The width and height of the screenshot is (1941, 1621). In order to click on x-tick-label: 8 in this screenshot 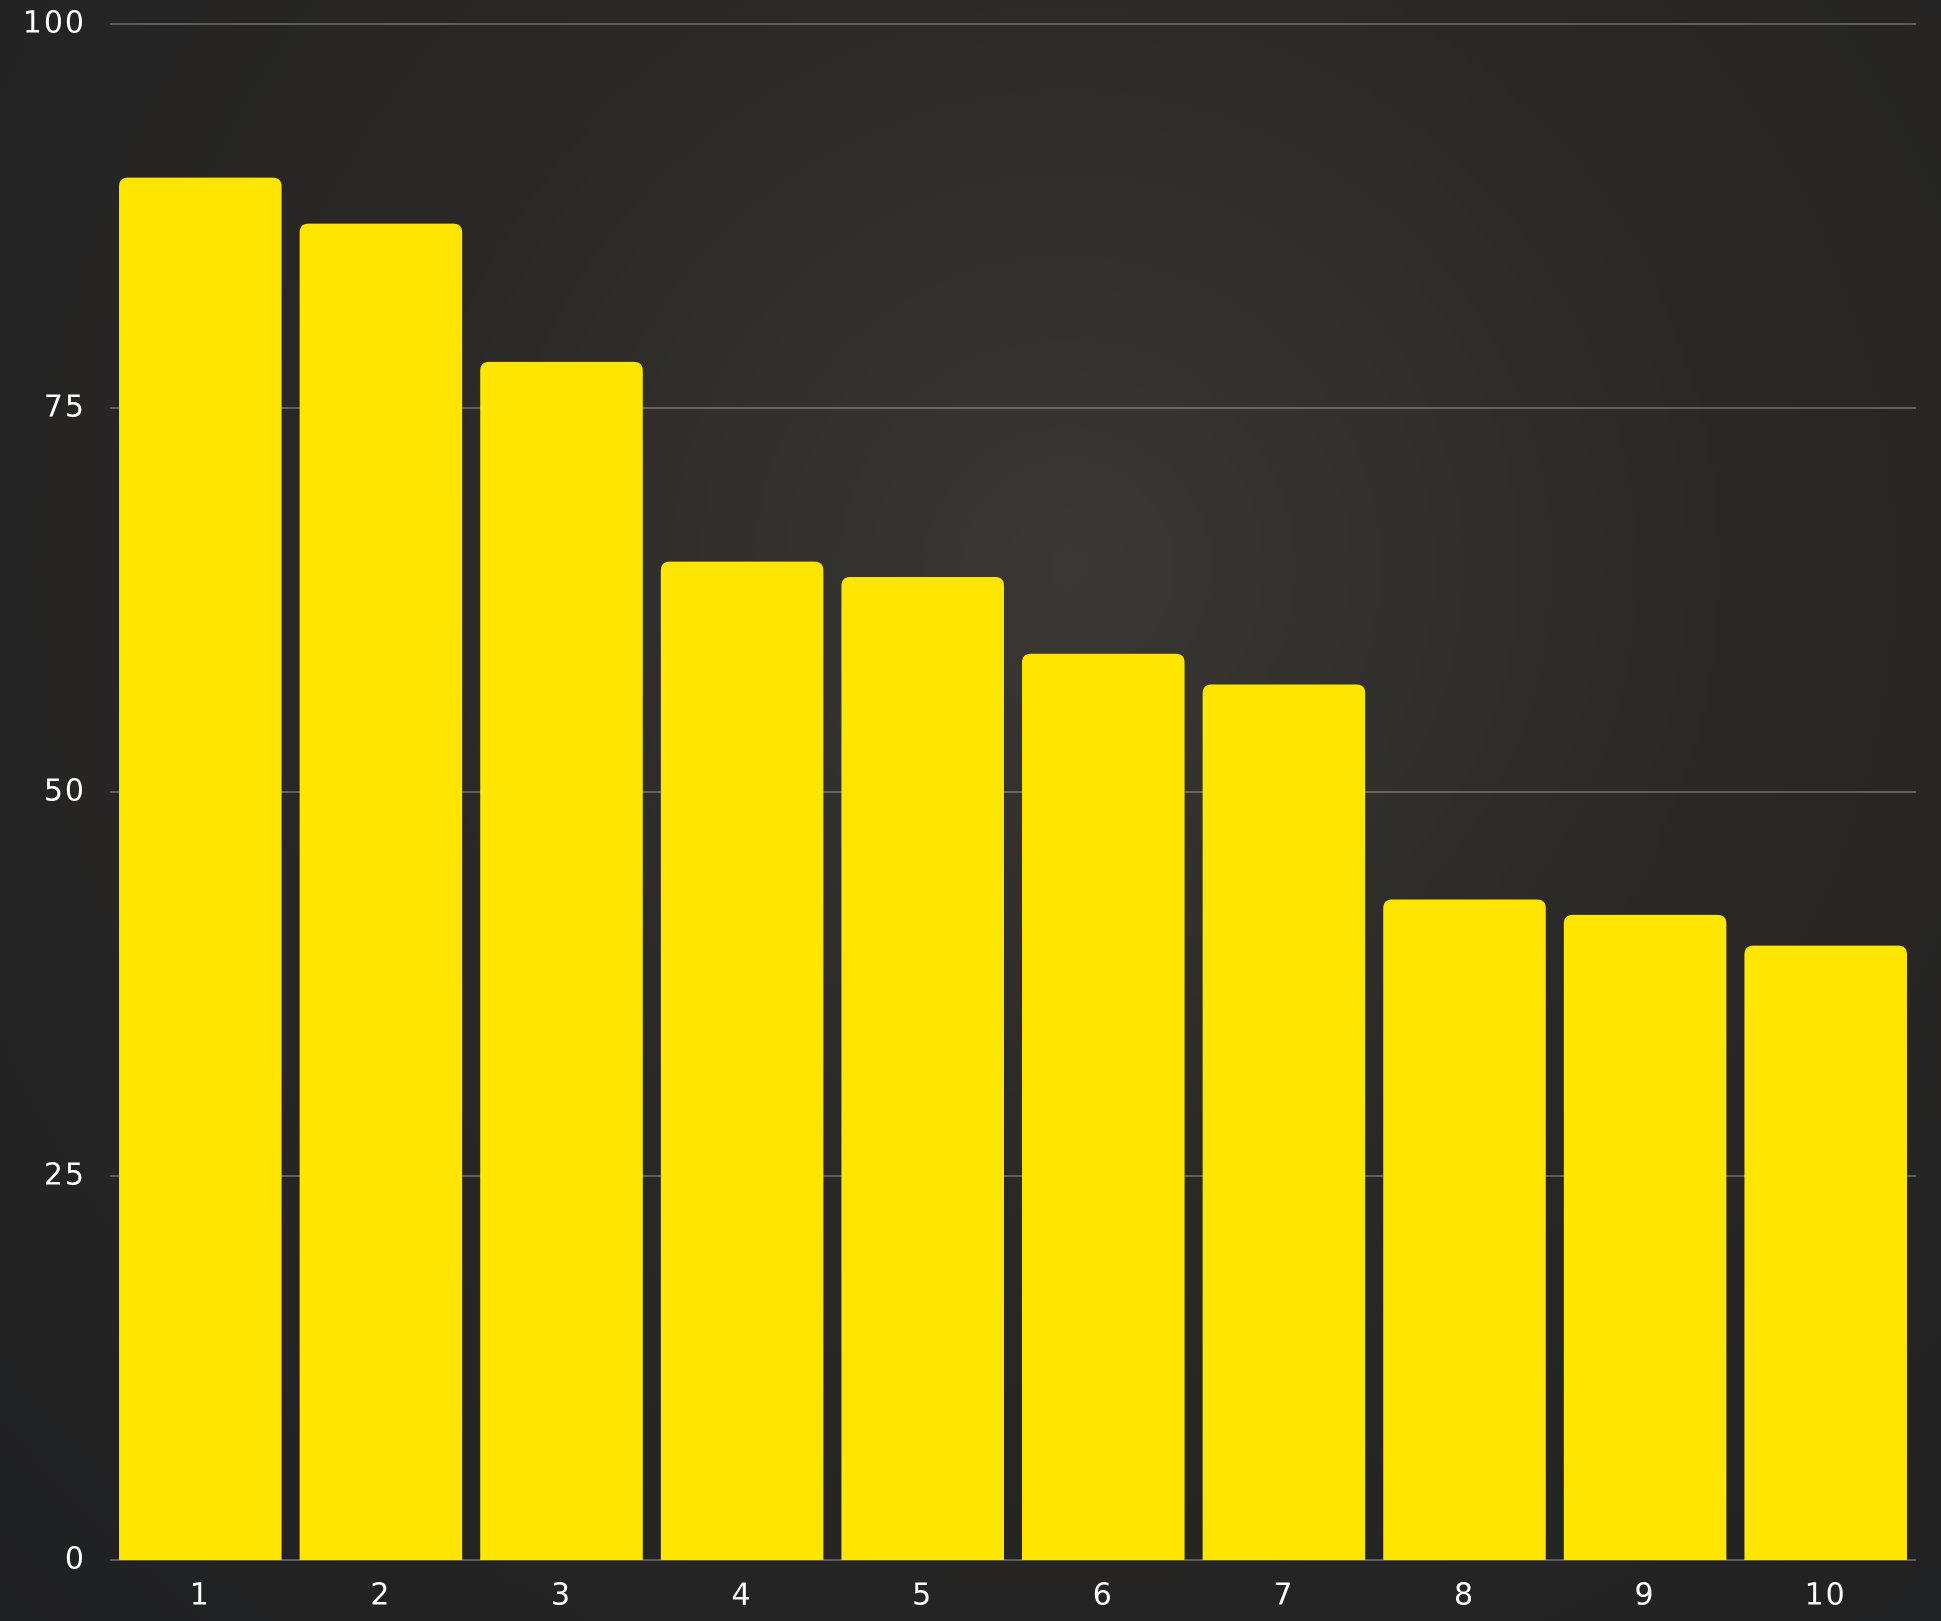, I will do `click(1464, 1595)`.